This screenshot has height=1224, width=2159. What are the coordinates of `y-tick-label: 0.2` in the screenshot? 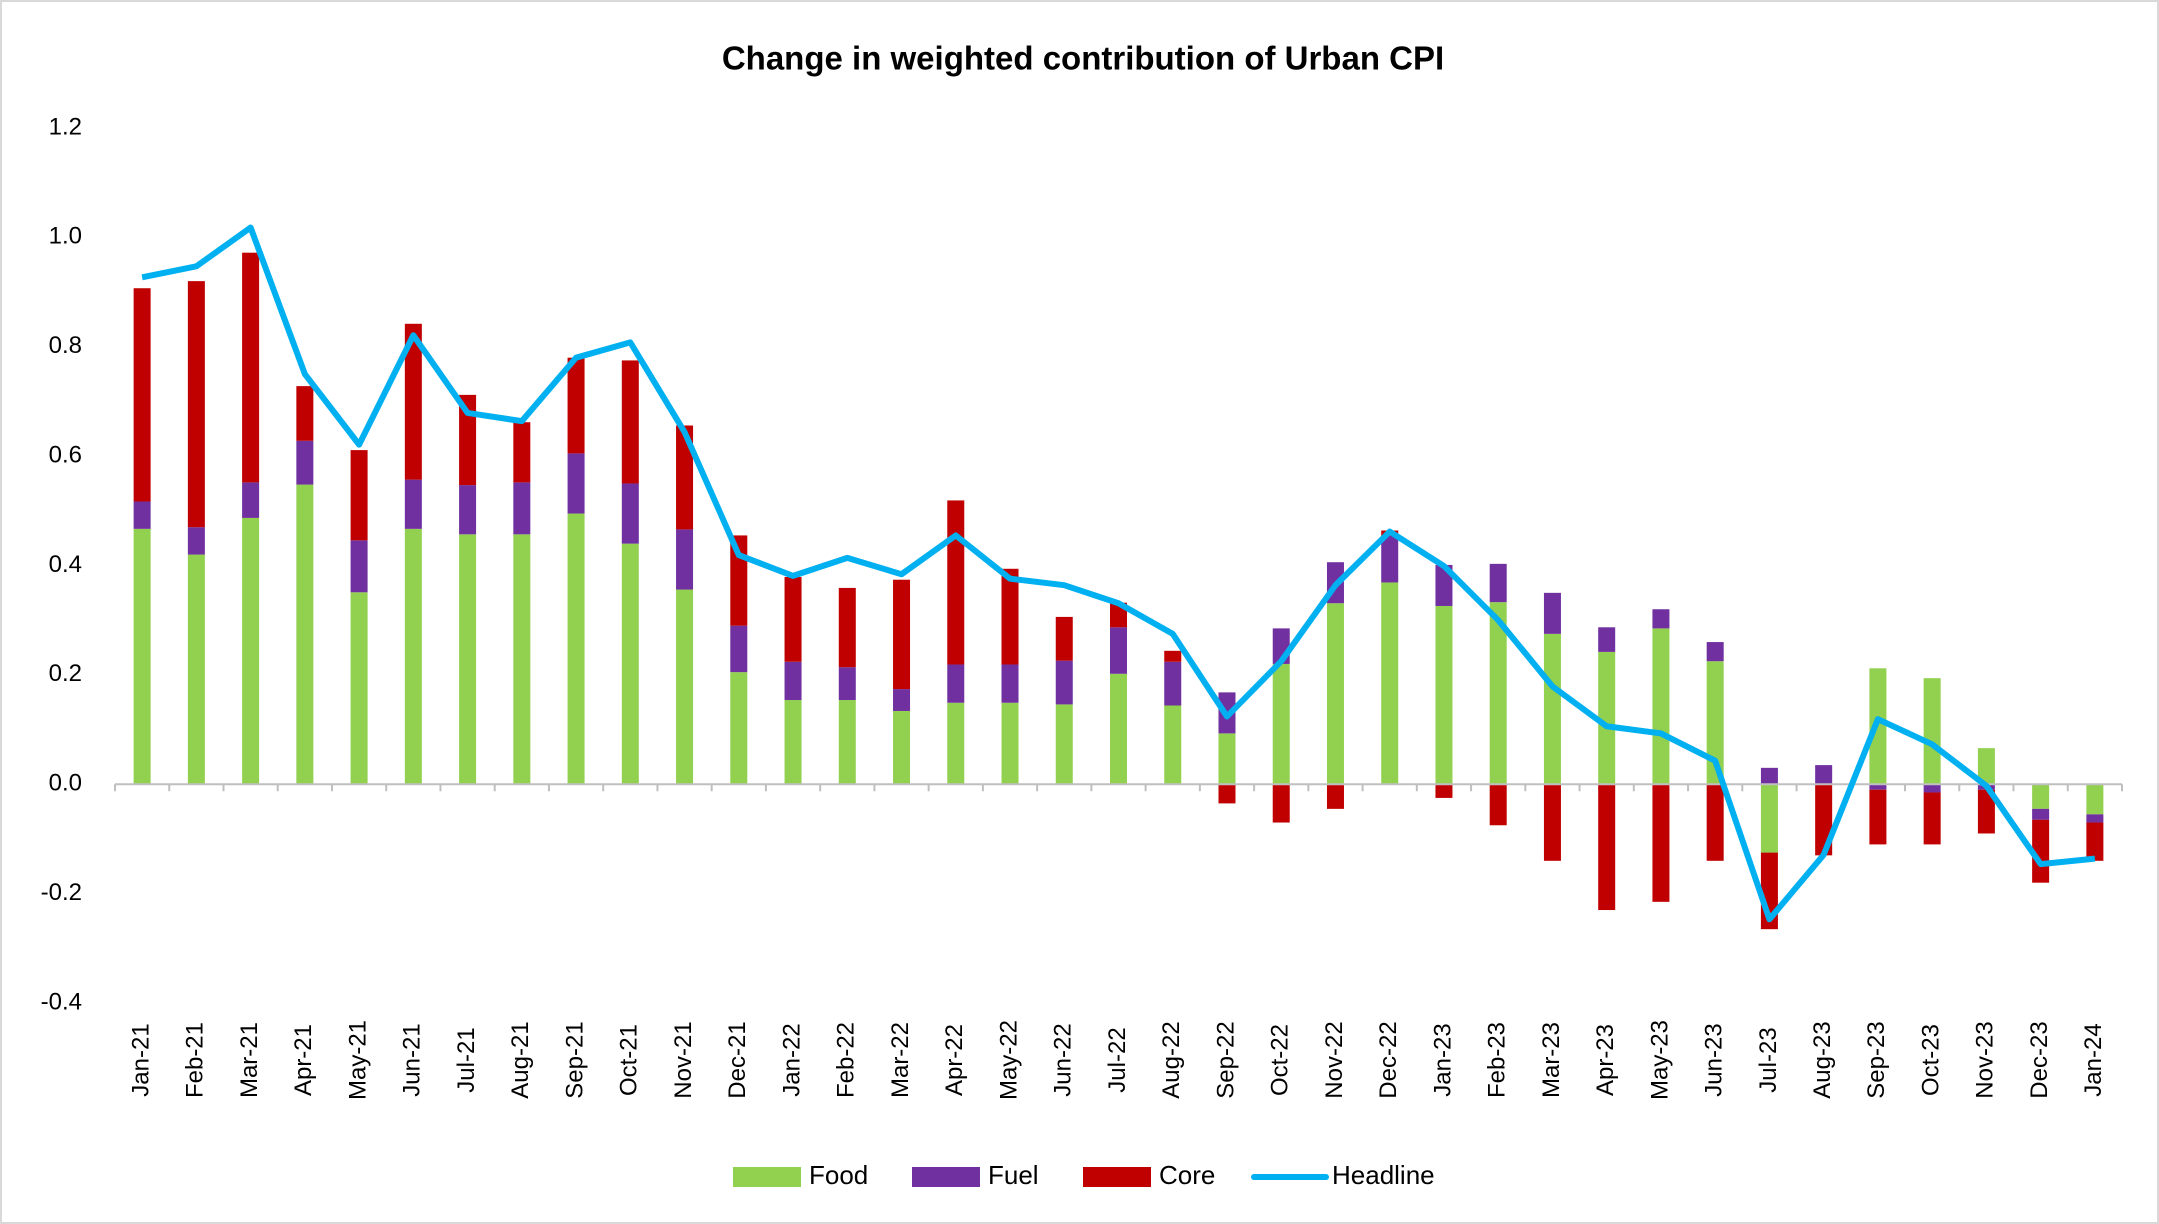 It's located at (65, 673).